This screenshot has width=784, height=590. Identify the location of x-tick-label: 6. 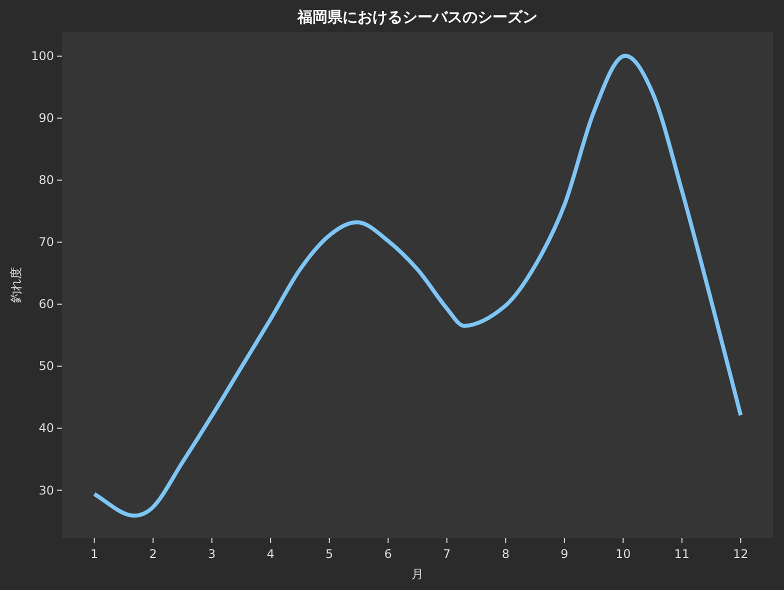
(388, 554).